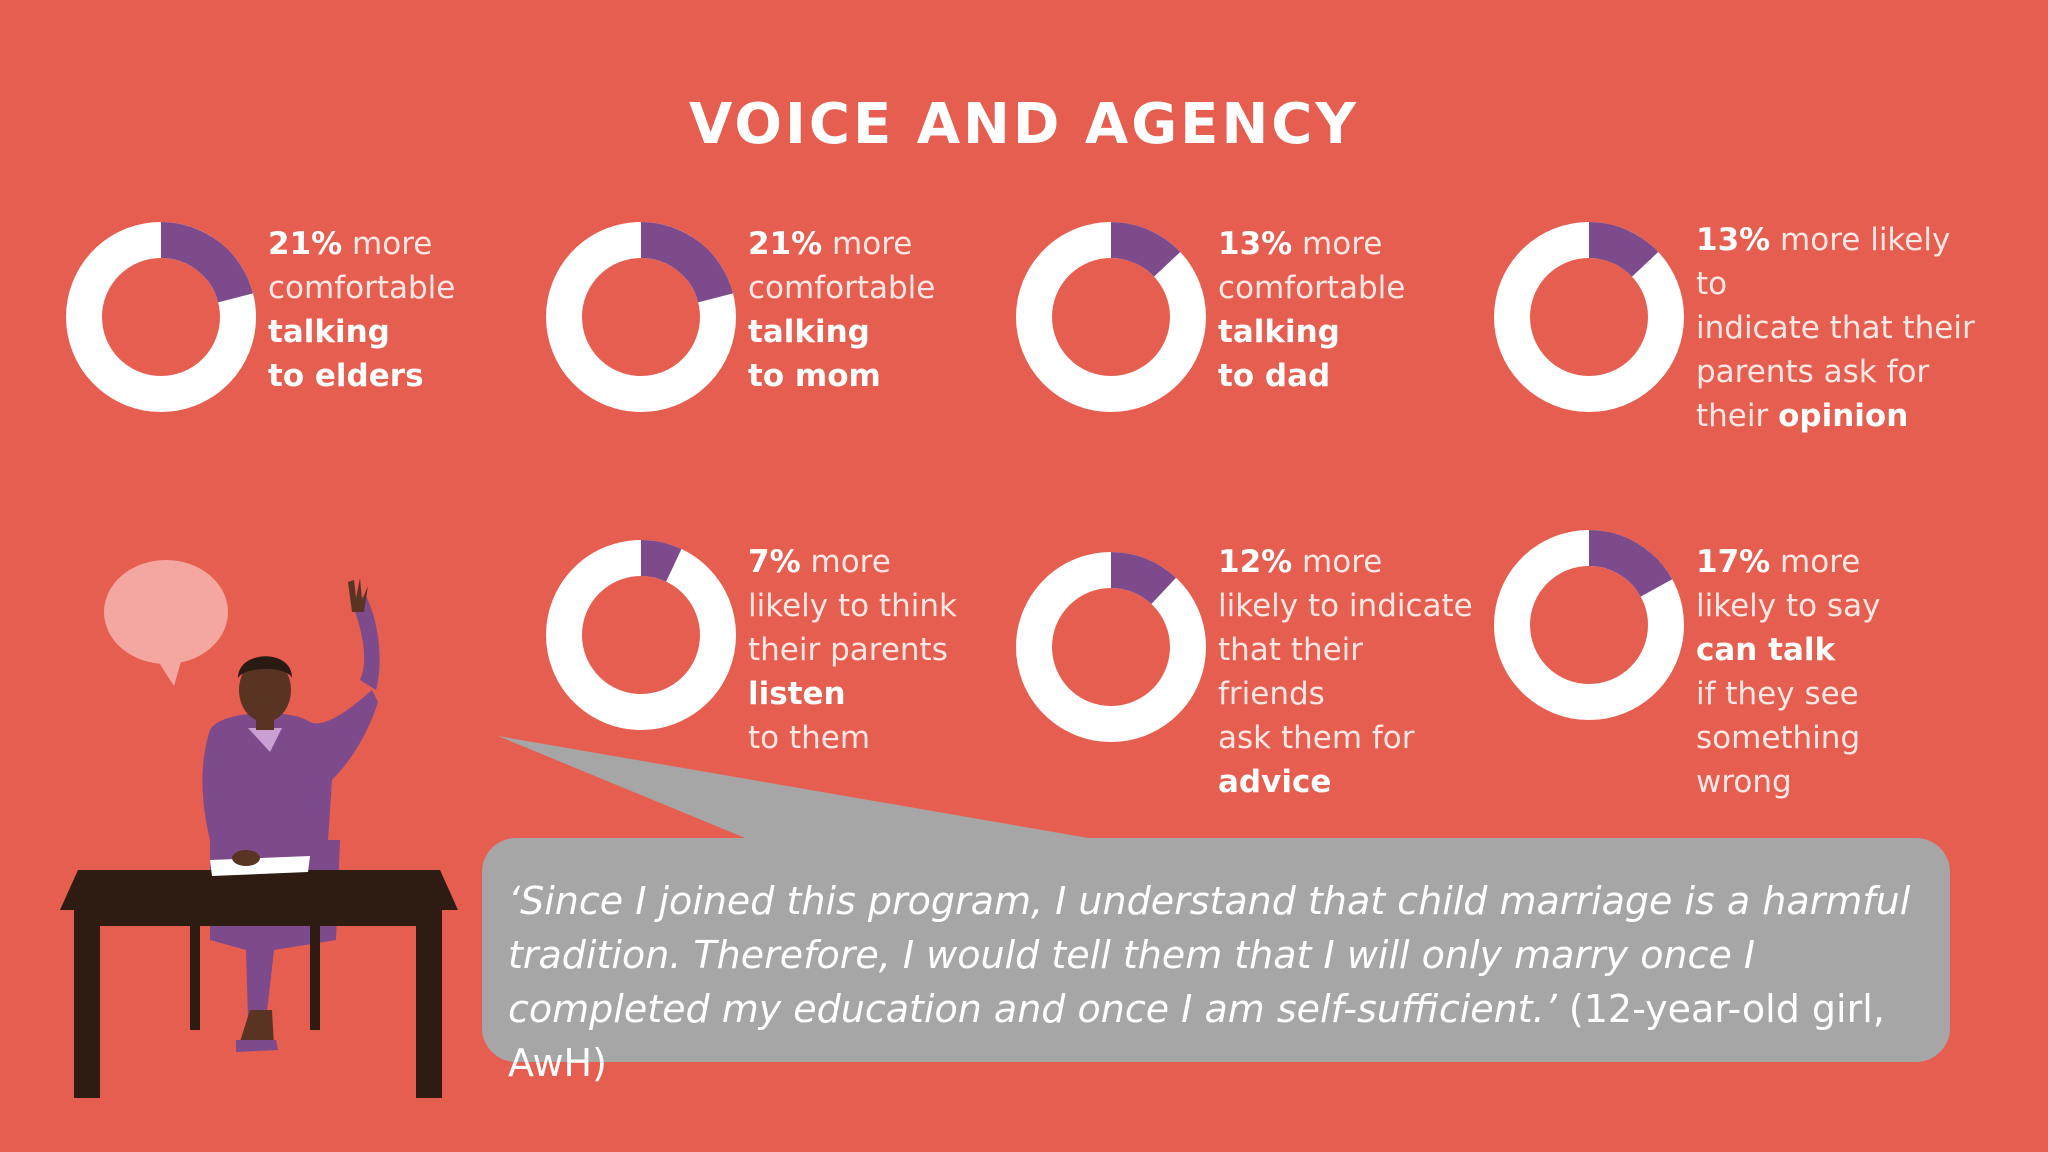 The width and height of the screenshot is (2048, 1152). Describe the element at coordinates (1274, 376) in the screenshot. I see `stat-emphasis: to dad` at that location.